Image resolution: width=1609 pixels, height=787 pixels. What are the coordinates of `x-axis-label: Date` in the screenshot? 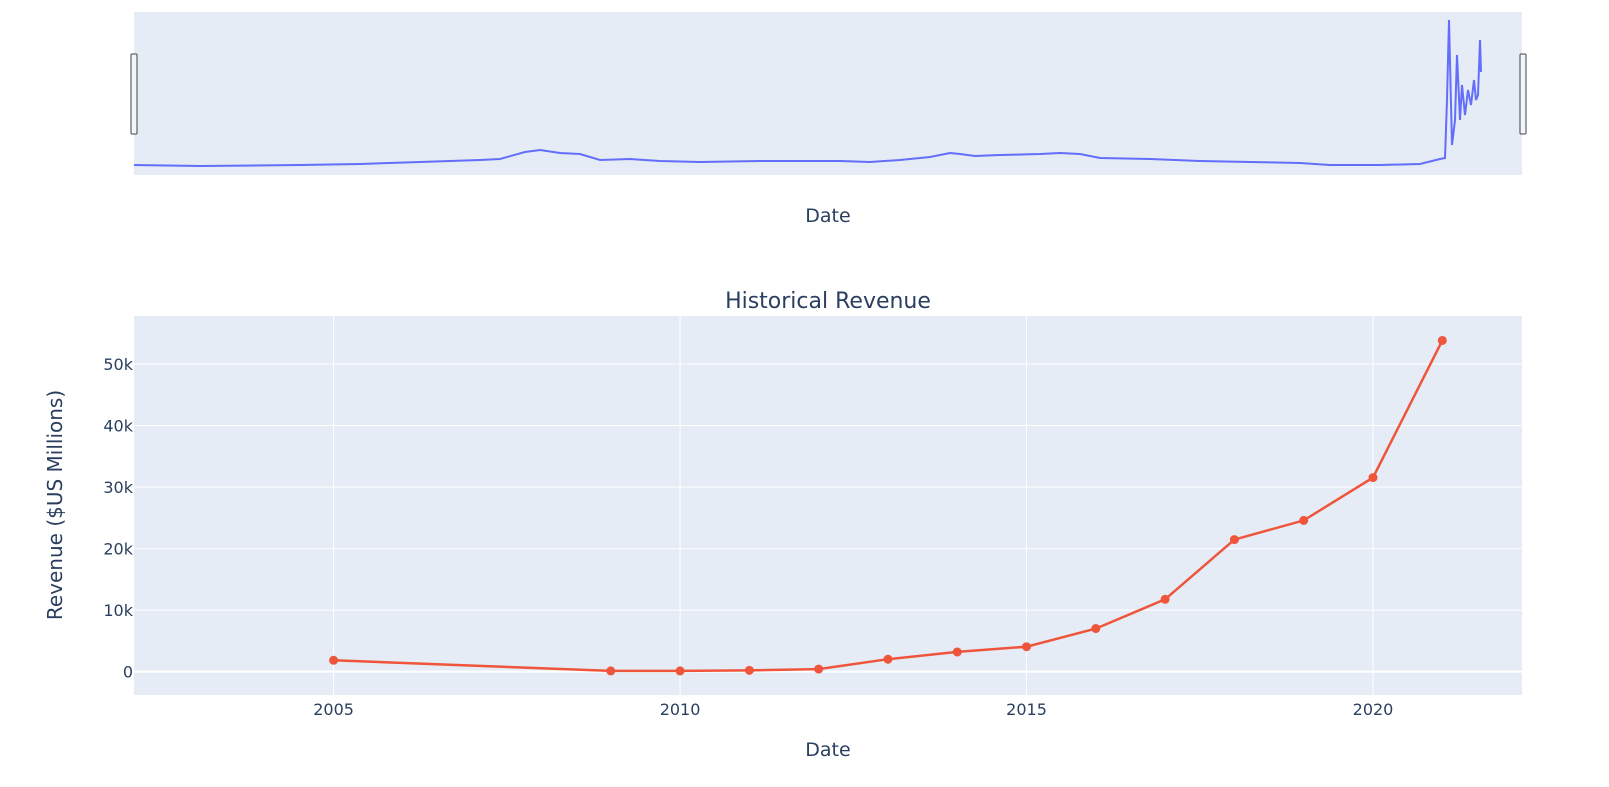 It's located at (827, 750).